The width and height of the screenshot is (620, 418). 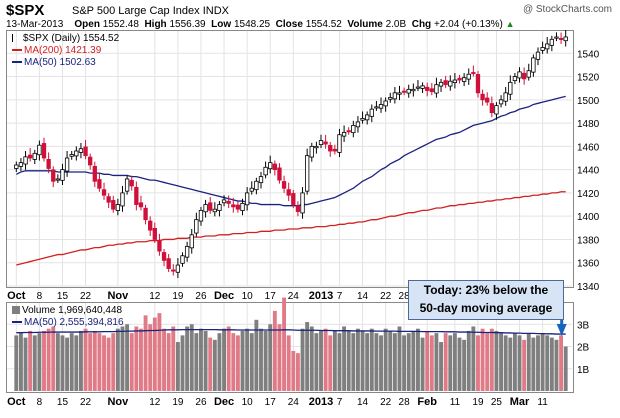 I want to click on x-tick-label-top: 8, so click(x=40, y=296).